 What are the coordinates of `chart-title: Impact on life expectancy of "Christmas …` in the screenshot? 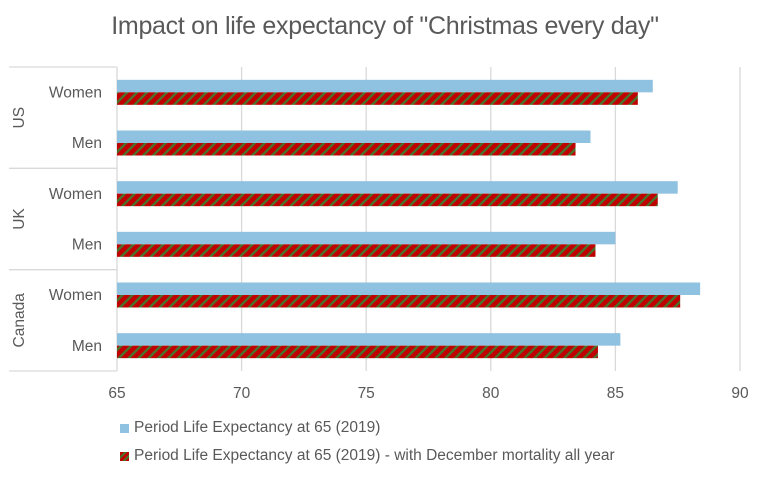 It's located at (385, 26).